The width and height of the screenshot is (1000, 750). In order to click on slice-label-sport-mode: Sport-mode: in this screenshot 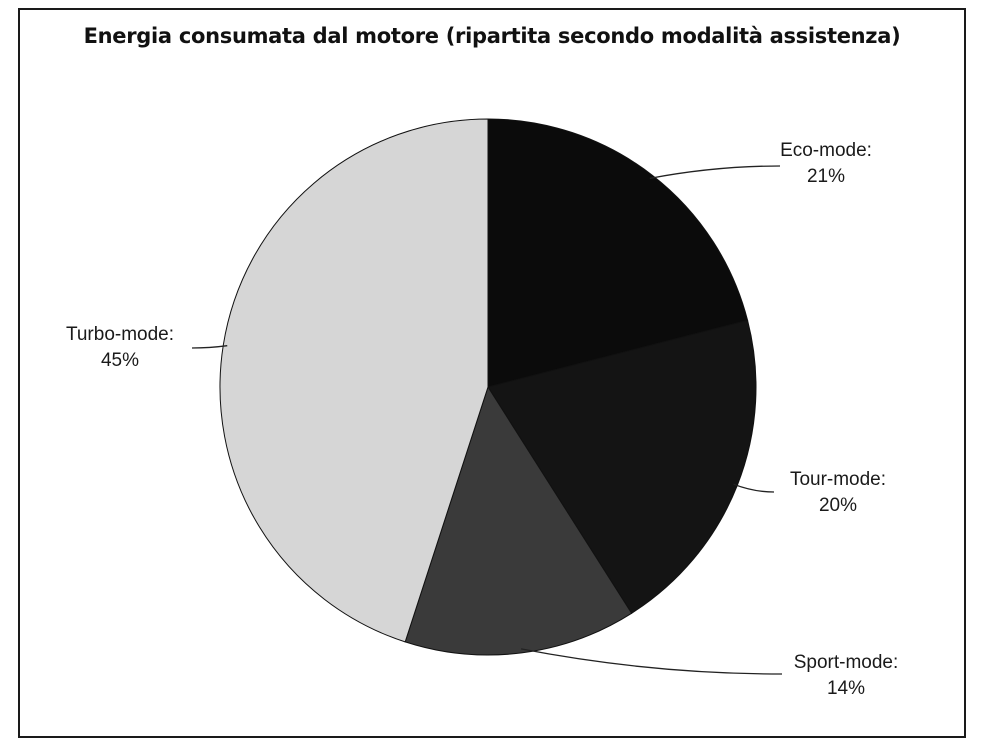, I will do `click(846, 662)`.